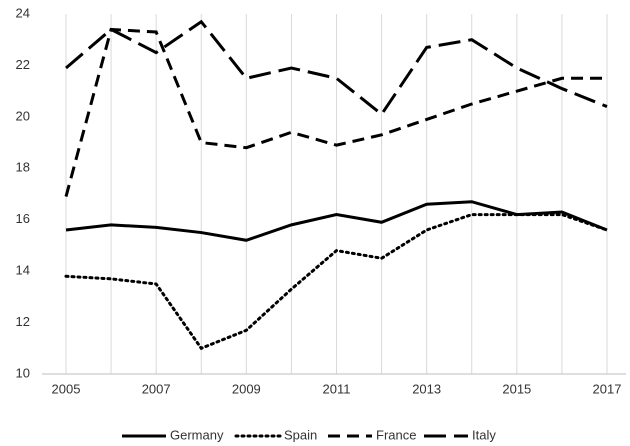 The image size is (630, 446). I want to click on x-tick-label: 2005, so click(66, 388).